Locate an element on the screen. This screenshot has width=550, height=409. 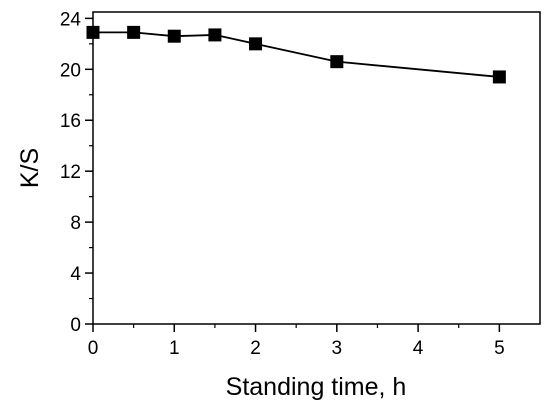
y-tick-label: 24 is located at coordinates (71, 19).